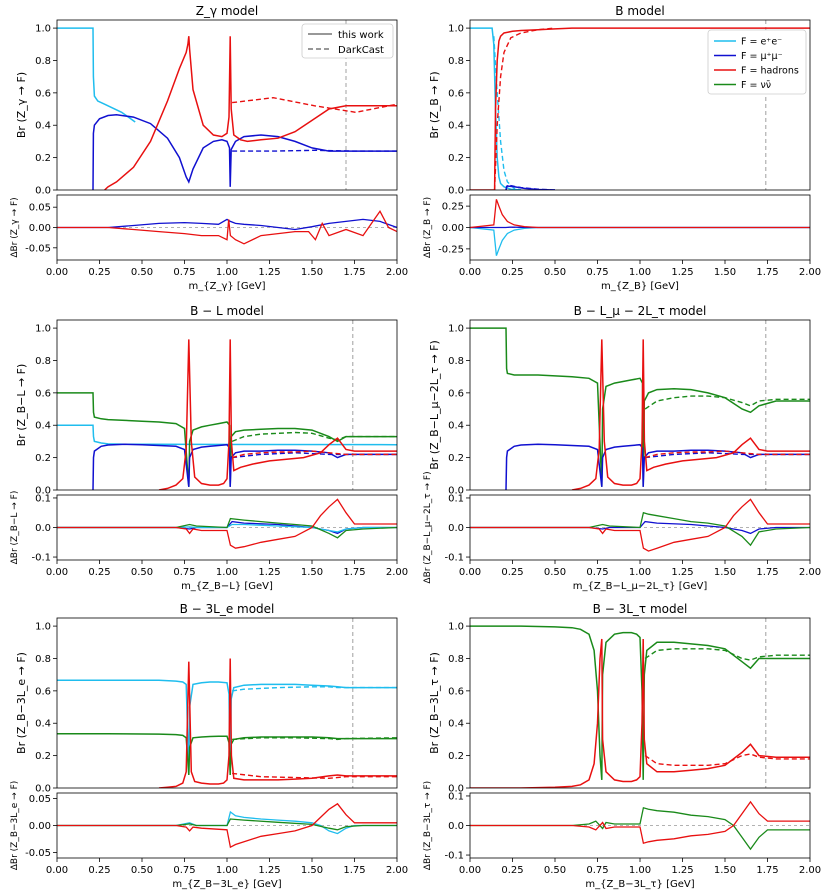 The width and height of the screenshot is (830, 896). What do you see at coordinates (43, 627) in the screenshot?
I see `y-tick-label: 1.0` at bounding box center [43, 627].